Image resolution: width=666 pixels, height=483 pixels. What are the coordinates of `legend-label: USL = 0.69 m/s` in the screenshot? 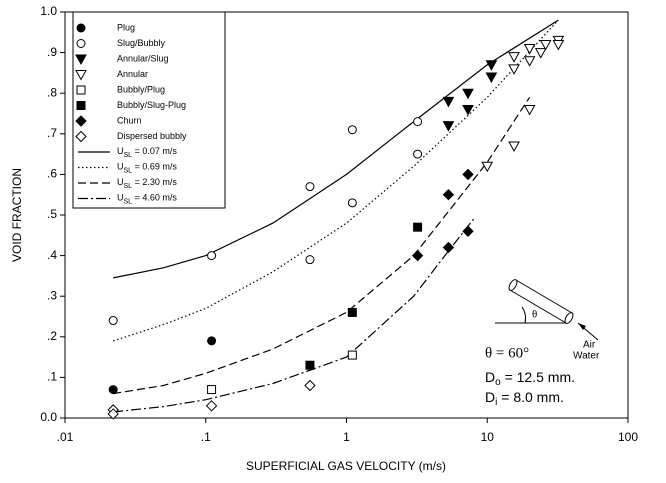 It's located at (147, 168).